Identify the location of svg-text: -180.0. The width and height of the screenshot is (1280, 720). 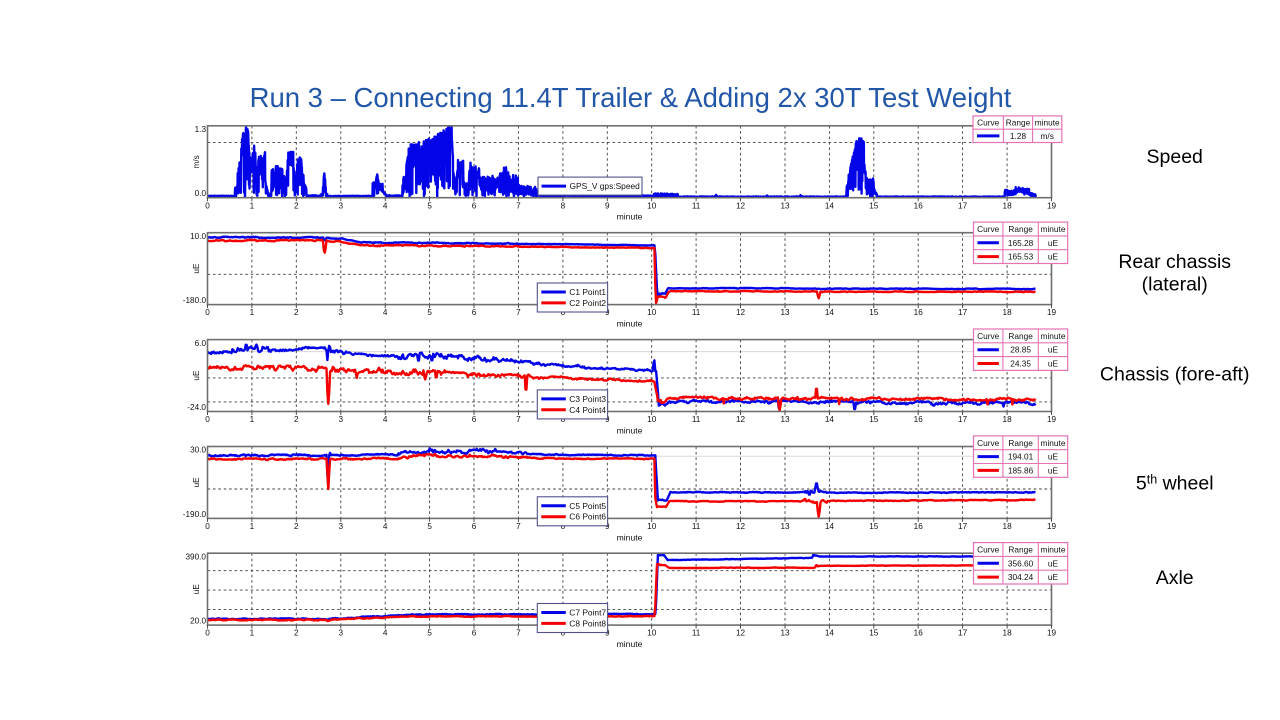
(195, 300).